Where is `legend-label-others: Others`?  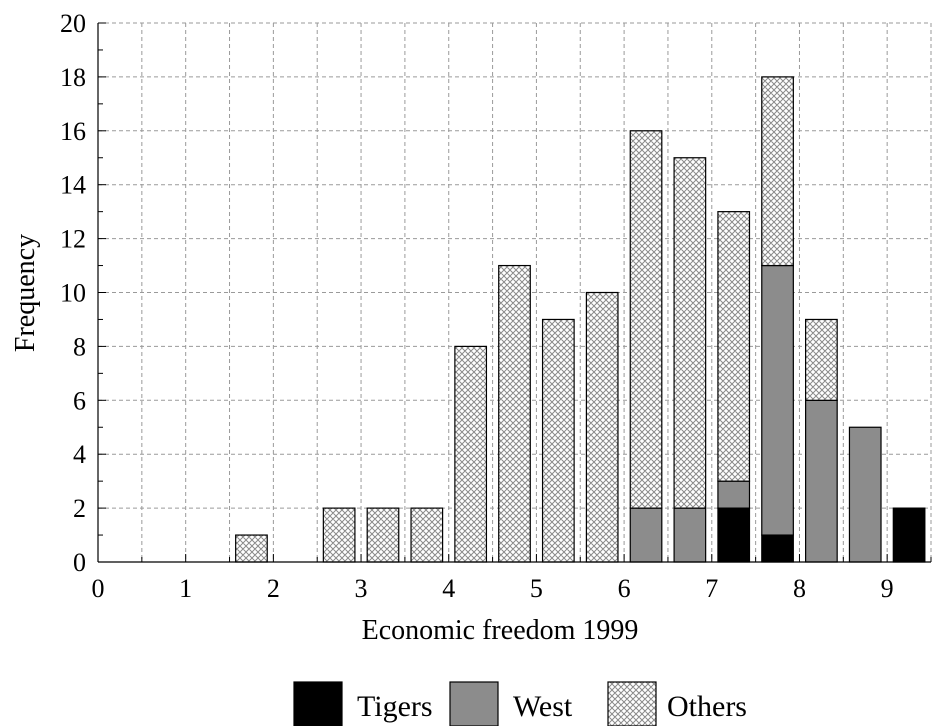 legend-label-others: Others is located at coordinates (707, 706).